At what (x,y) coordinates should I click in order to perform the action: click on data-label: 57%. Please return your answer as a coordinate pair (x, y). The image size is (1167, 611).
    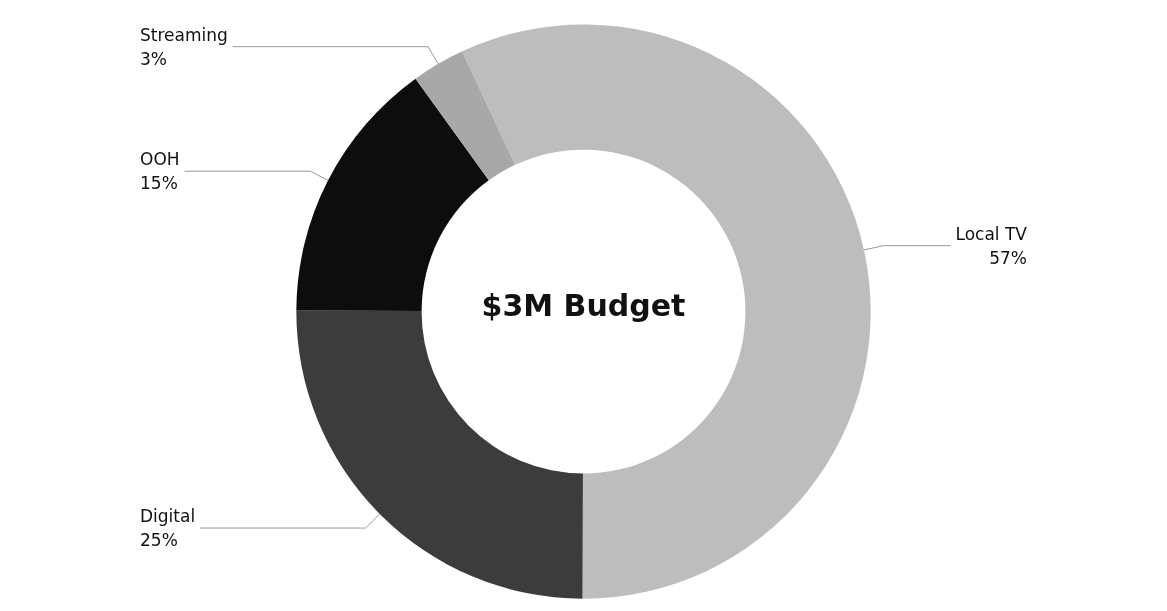
    Looking at the image, I should click on (1008, 257).